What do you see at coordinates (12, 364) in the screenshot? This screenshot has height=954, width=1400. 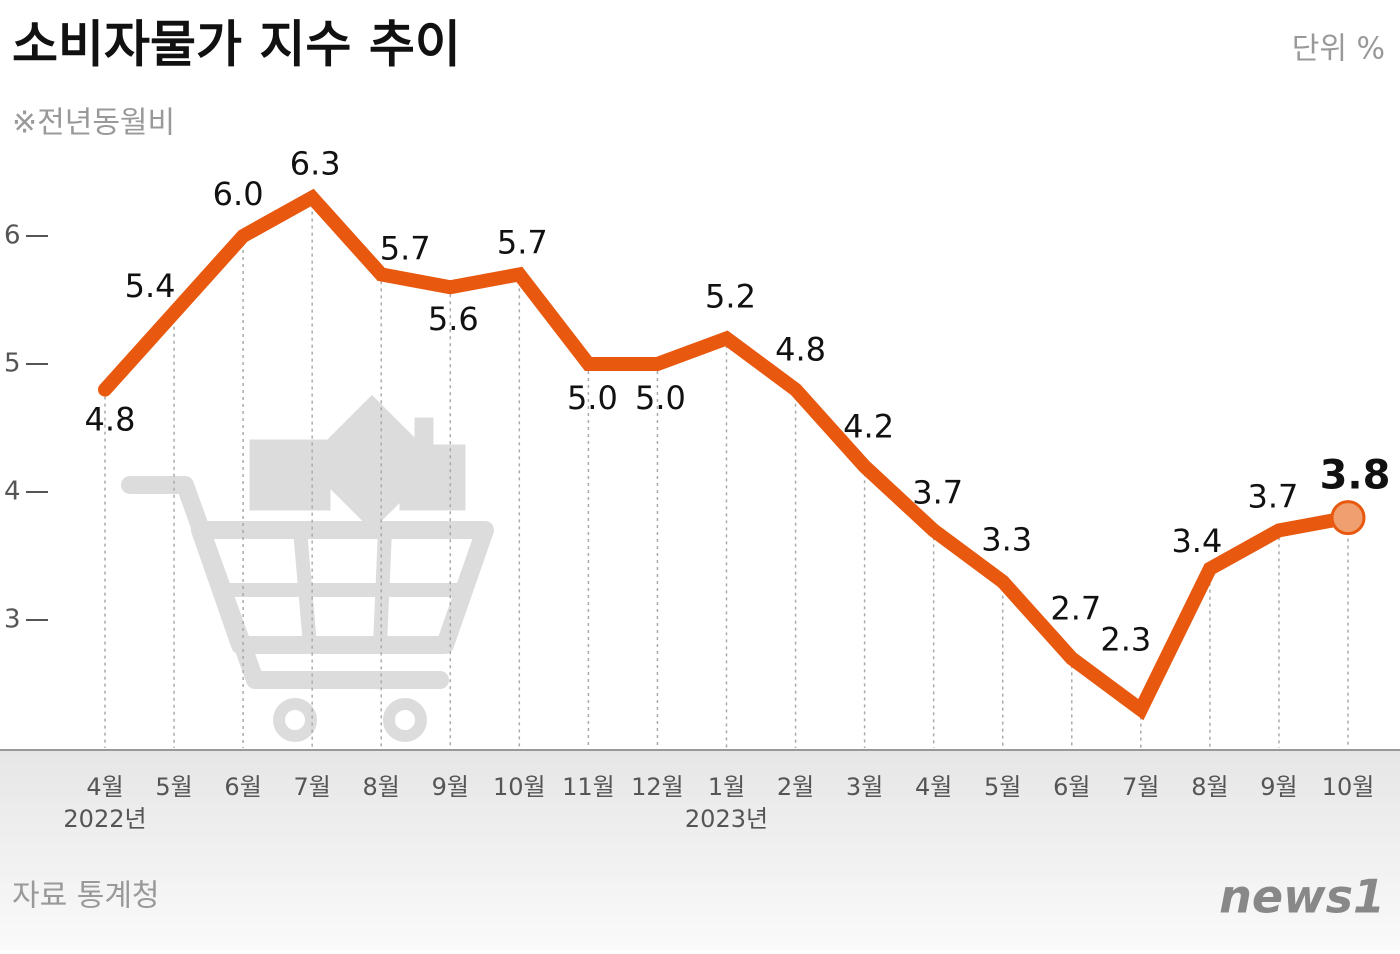 I see `y-tick-label: 5` at bounding box center [12, 364].